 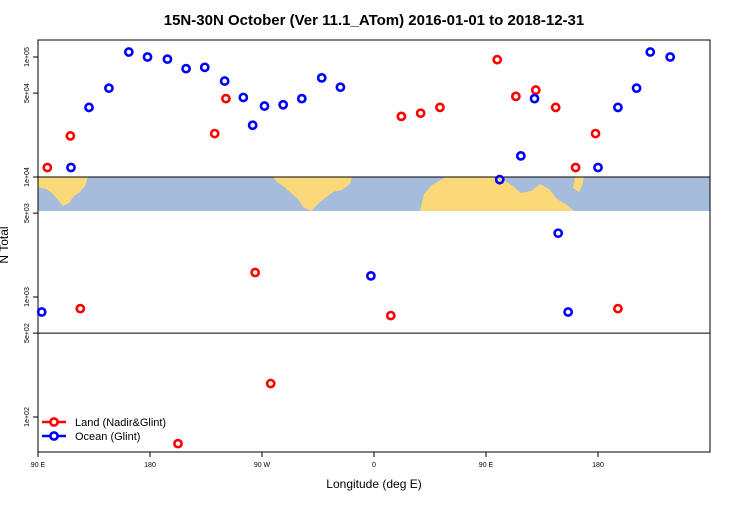 I want to click on y-tick-label: 1e+02, so click(x=27, y=417).